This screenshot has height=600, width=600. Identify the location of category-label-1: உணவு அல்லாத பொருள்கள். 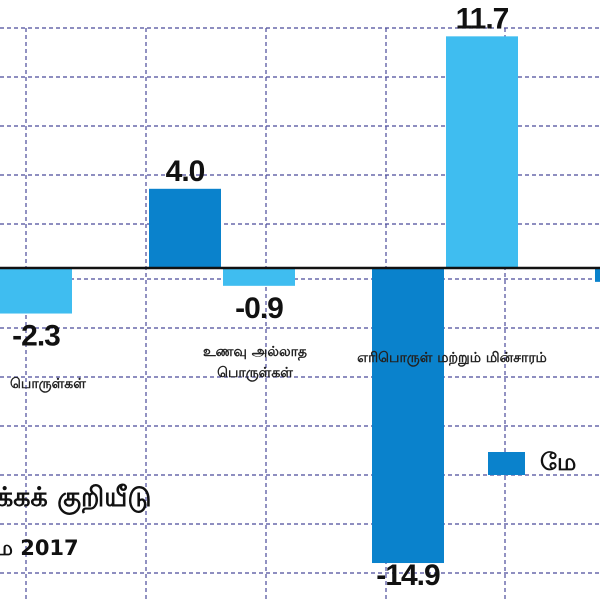
(255, 362).